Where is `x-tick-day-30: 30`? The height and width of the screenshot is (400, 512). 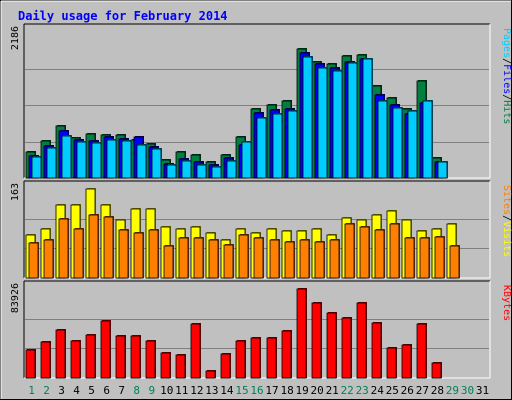
x-tick-day-30: 30 is located at coordinates (467, 390).